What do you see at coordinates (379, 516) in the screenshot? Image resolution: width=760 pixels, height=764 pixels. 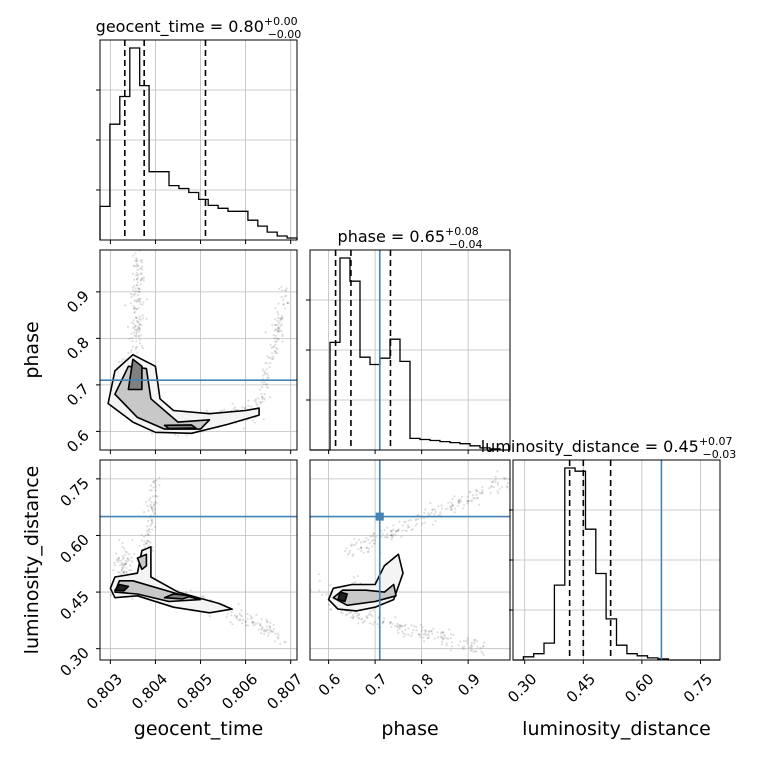 I see `truth-marker` at bounding box center [379, 516].